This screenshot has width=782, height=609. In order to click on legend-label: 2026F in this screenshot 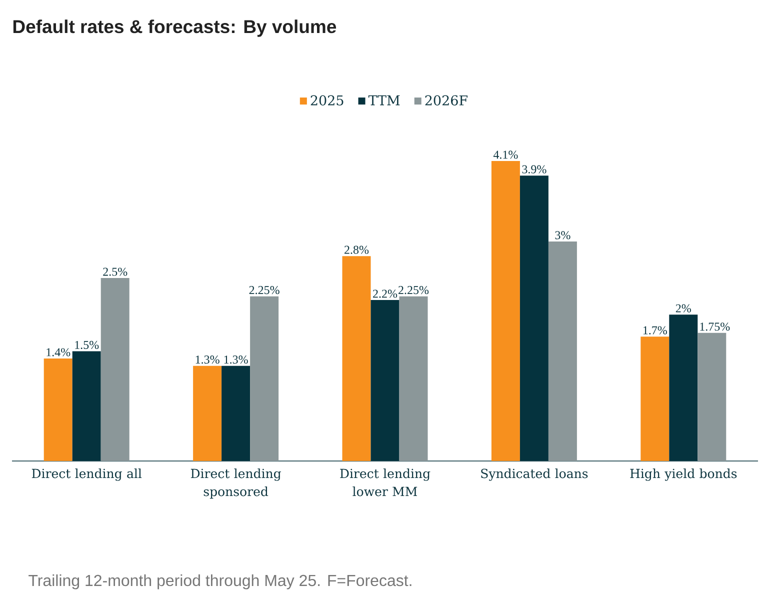, I will do `click(446, 100)`.